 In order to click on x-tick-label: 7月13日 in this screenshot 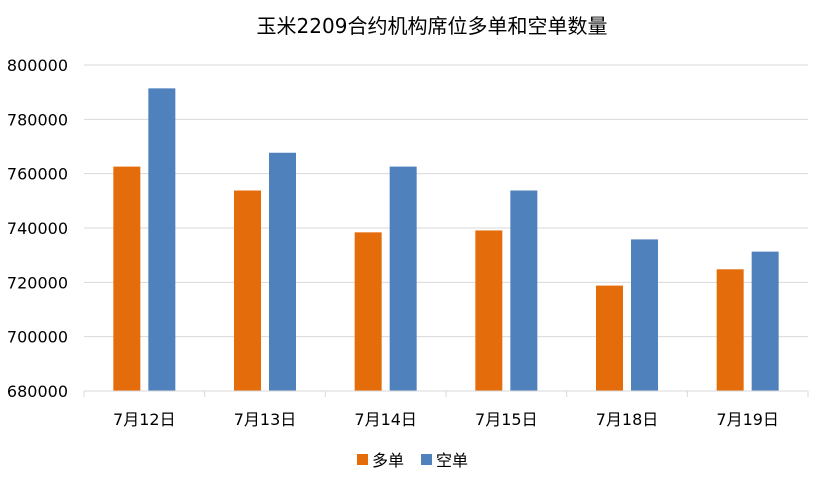, I will do `click(265, 419)`.